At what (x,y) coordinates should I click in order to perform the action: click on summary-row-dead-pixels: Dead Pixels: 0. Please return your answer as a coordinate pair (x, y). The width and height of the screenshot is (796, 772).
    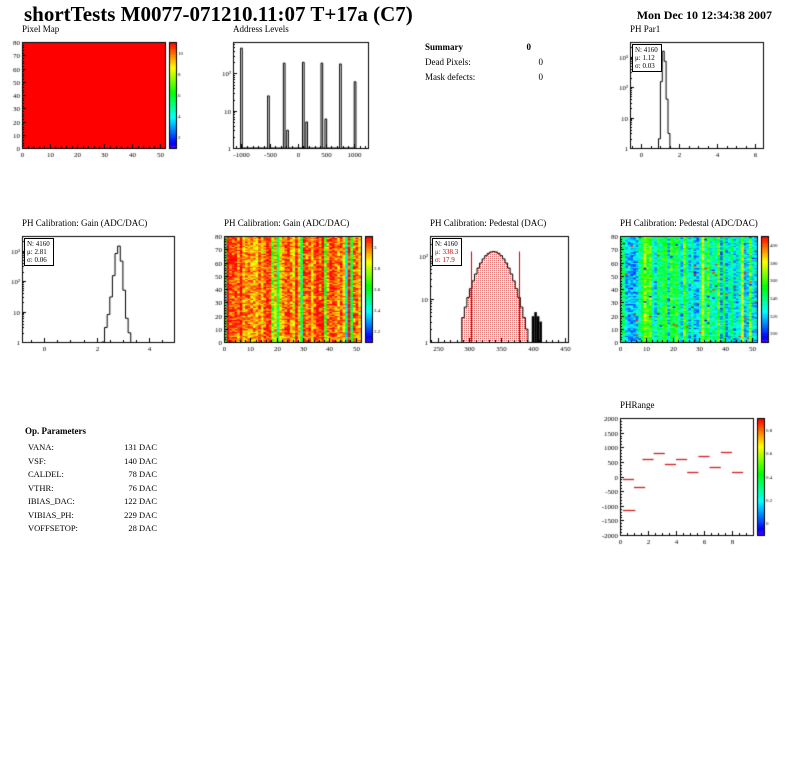
    Looking at the image, I should click on (484, 62).